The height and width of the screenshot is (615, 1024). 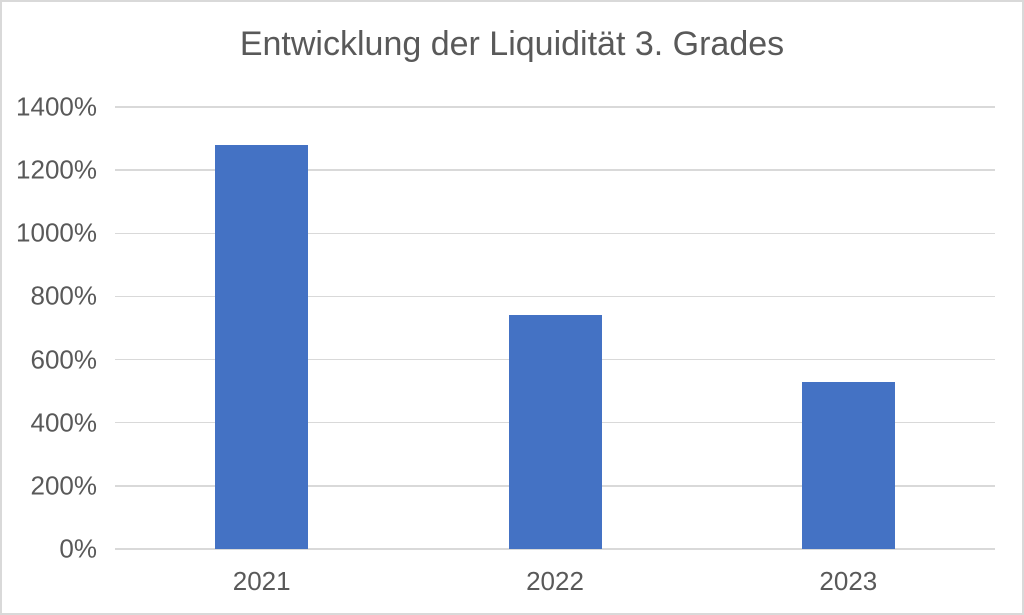 What do you see at coordinates (78, 548) in the screenshot?
I see `y-axis-tick-label: 0%` at bounding box center [78, 548].